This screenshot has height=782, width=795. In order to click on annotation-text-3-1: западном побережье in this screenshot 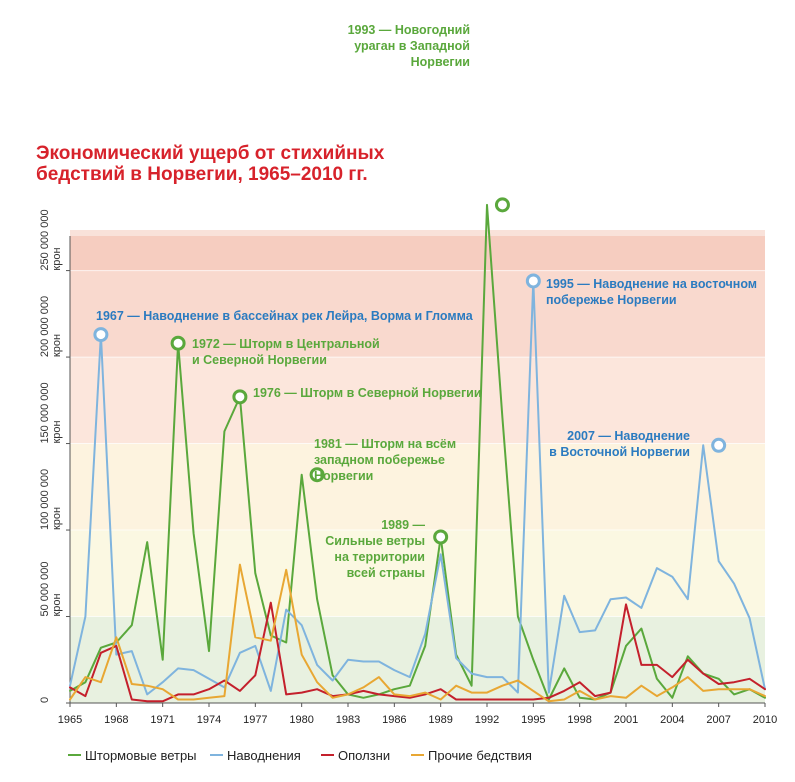, I will do `click(379, 460)`.